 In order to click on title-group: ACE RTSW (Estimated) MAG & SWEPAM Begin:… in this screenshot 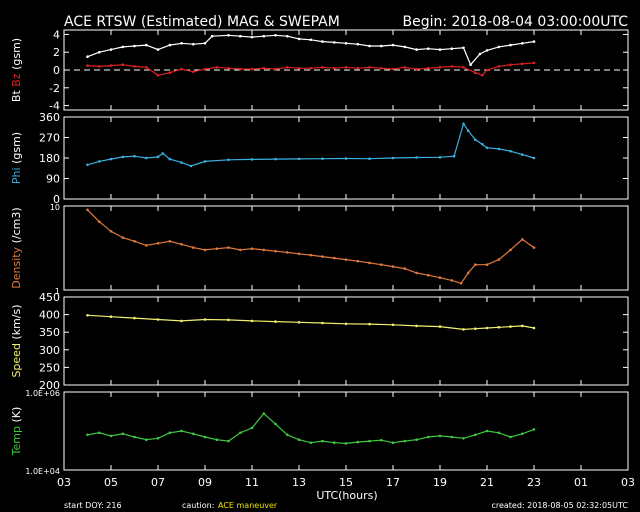, I will do `click(346, 22)`.